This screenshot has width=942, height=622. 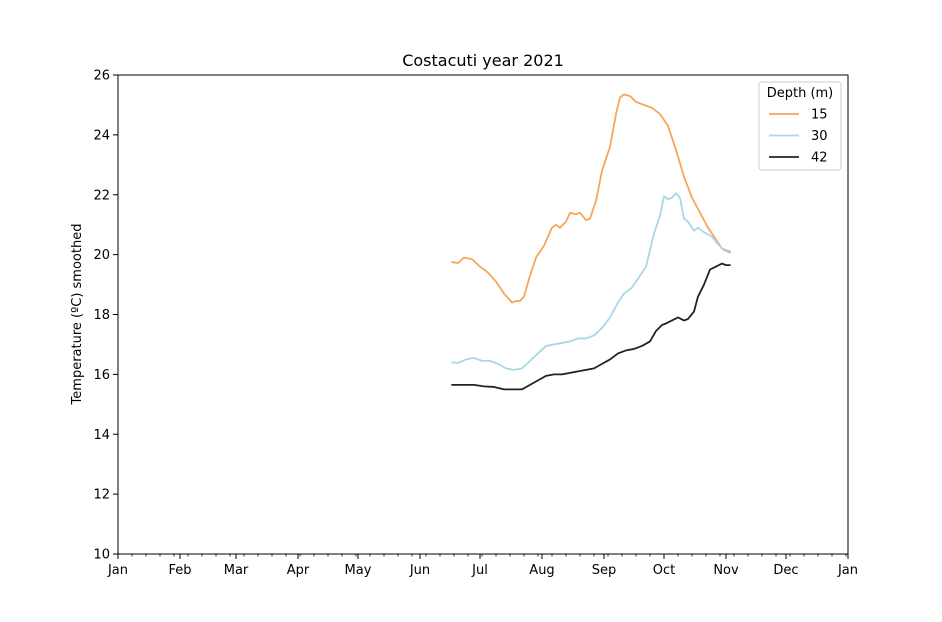 What do you see at coordinates (101, 255) in the screenshot?
I see `y-tick-label: 20` at bounding box center [101, 255].